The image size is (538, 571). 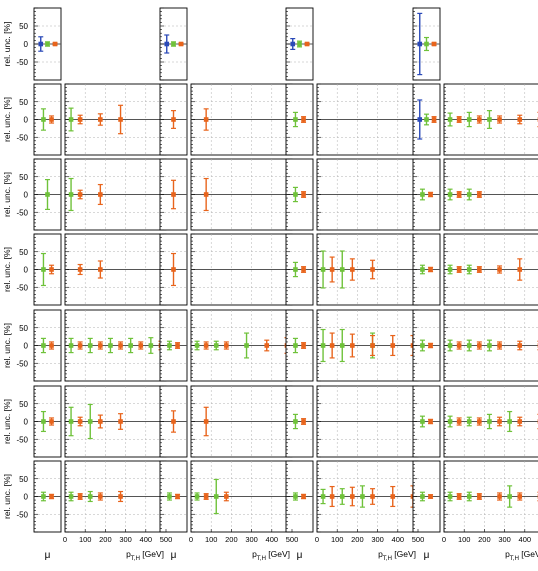 I want to click on x-tick-label: 200, so click(x=357, y=539).